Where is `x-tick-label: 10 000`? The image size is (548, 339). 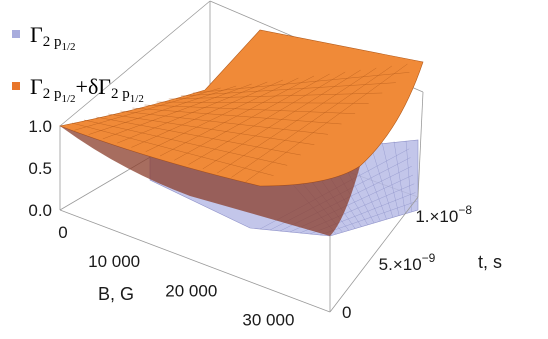
x-tick-label: 10 000 is located at coordinates (114, 261).